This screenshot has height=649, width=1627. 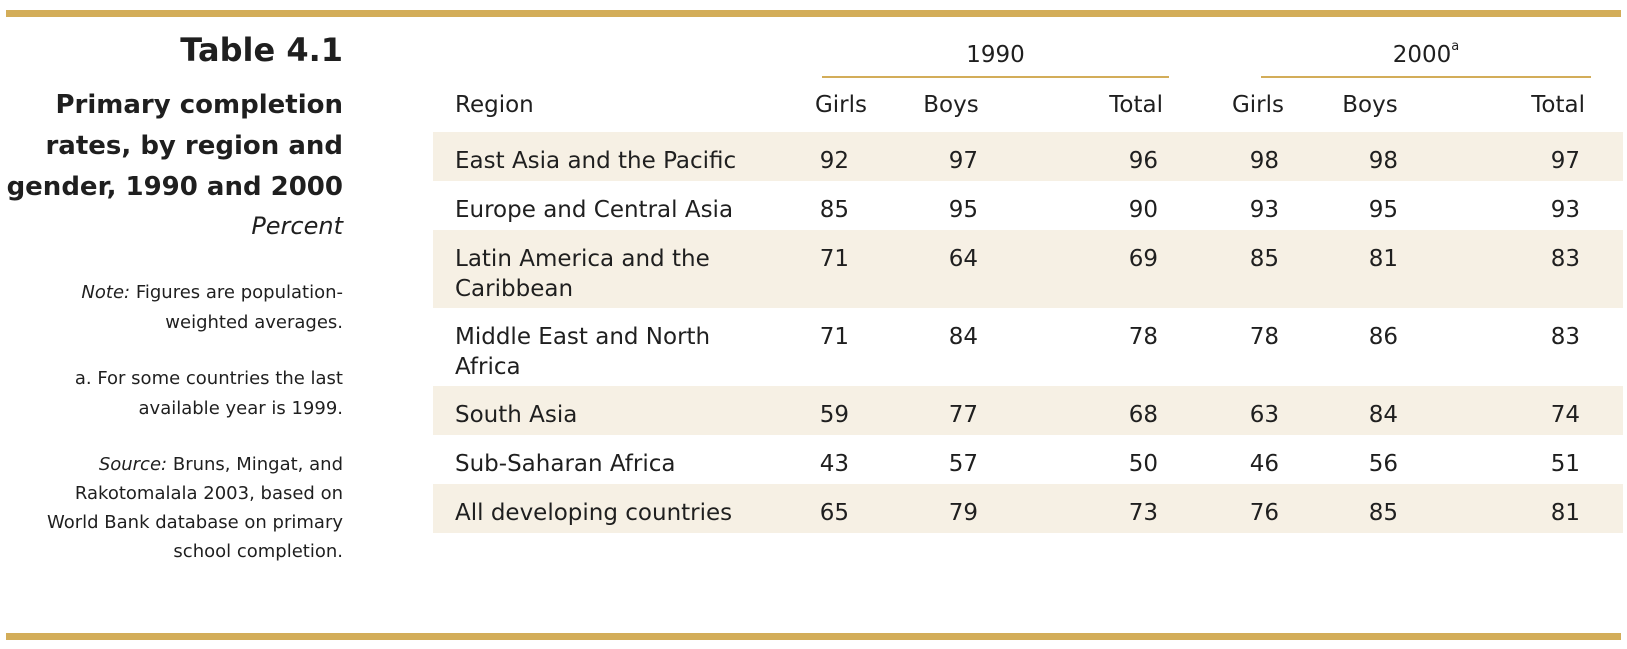 What do you see at coordinates (1565, 210) in the screenshot?
I see `value-total-2000: 93` at bounding box center [1565, 210].